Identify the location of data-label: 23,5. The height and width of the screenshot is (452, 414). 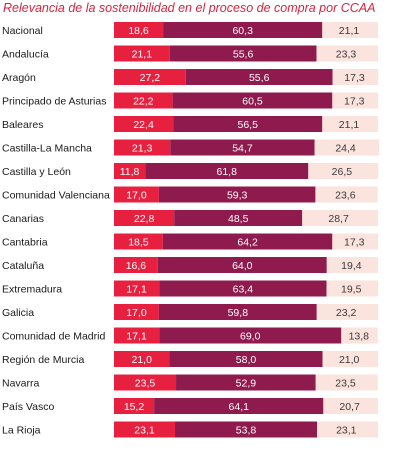
(345, 384).